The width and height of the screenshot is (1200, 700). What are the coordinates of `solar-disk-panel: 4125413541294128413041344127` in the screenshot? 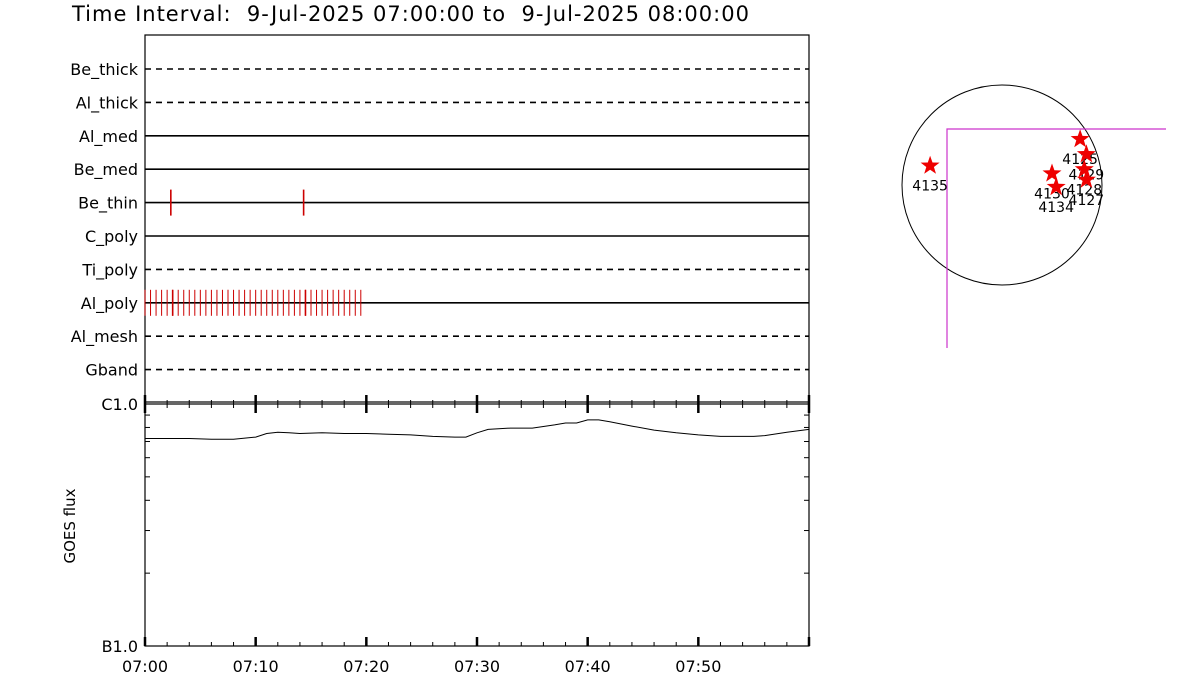 It's located at (1033, 216).